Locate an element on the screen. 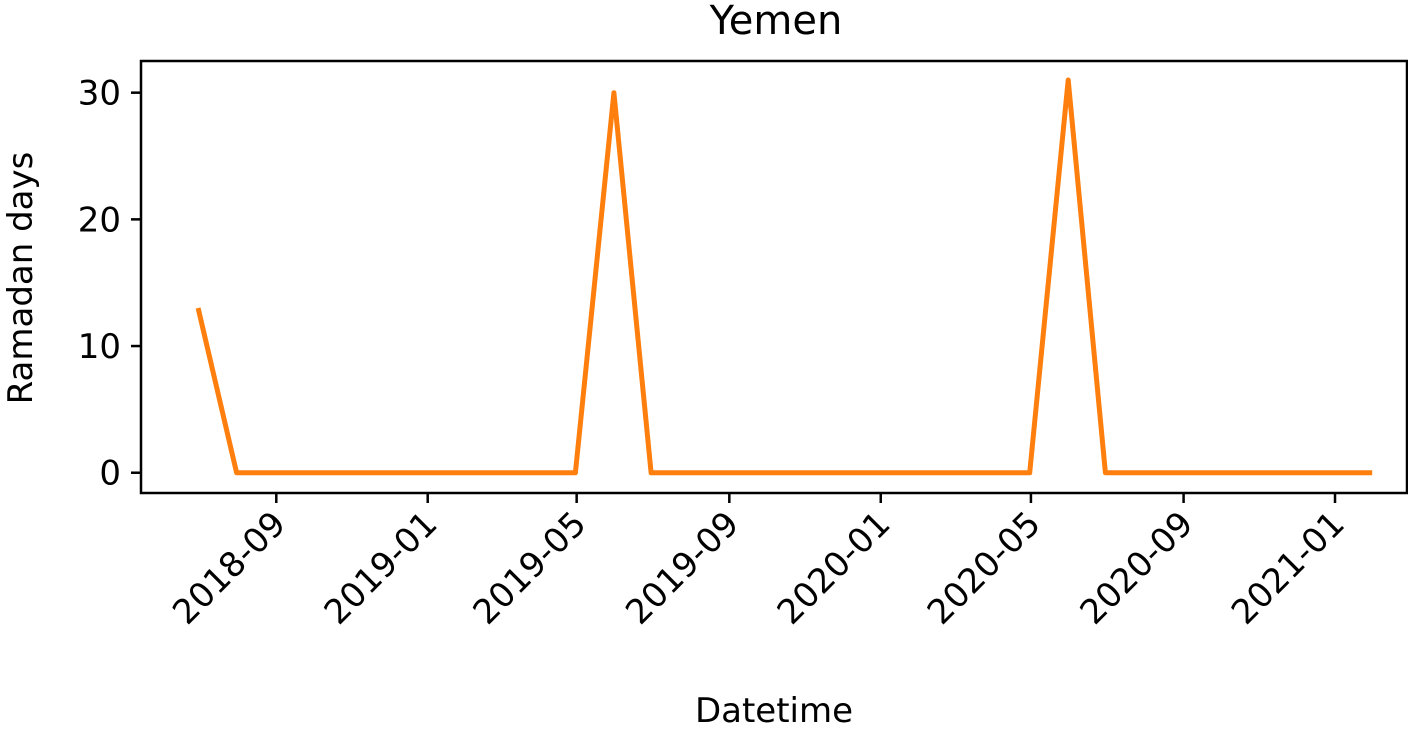 The image size is (1408, 734). x-axis-label: Datetime is located at coordinates (774, 711).